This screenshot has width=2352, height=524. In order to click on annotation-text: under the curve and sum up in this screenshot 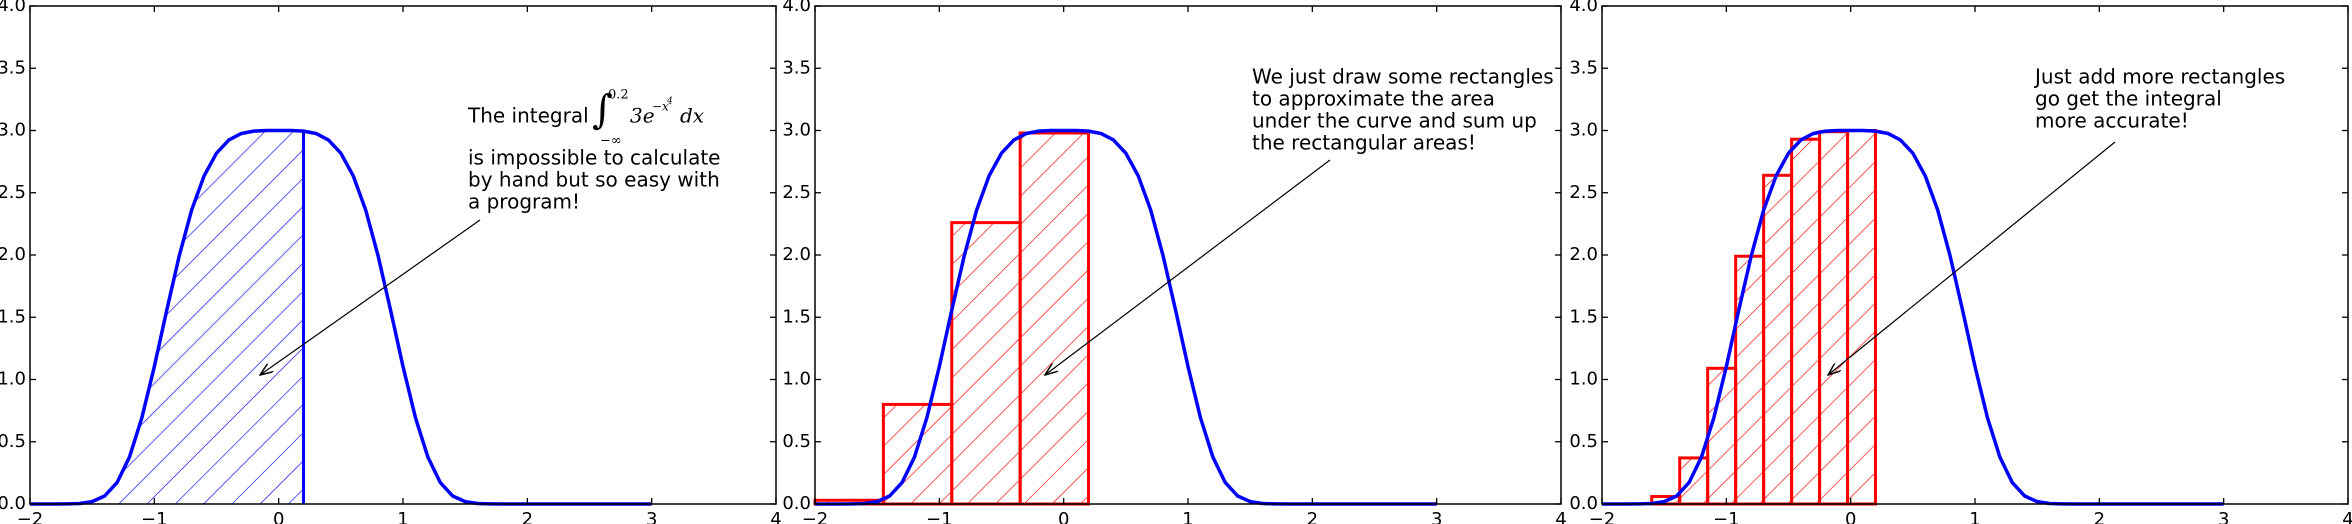, I will do `click(1394, 121)`.